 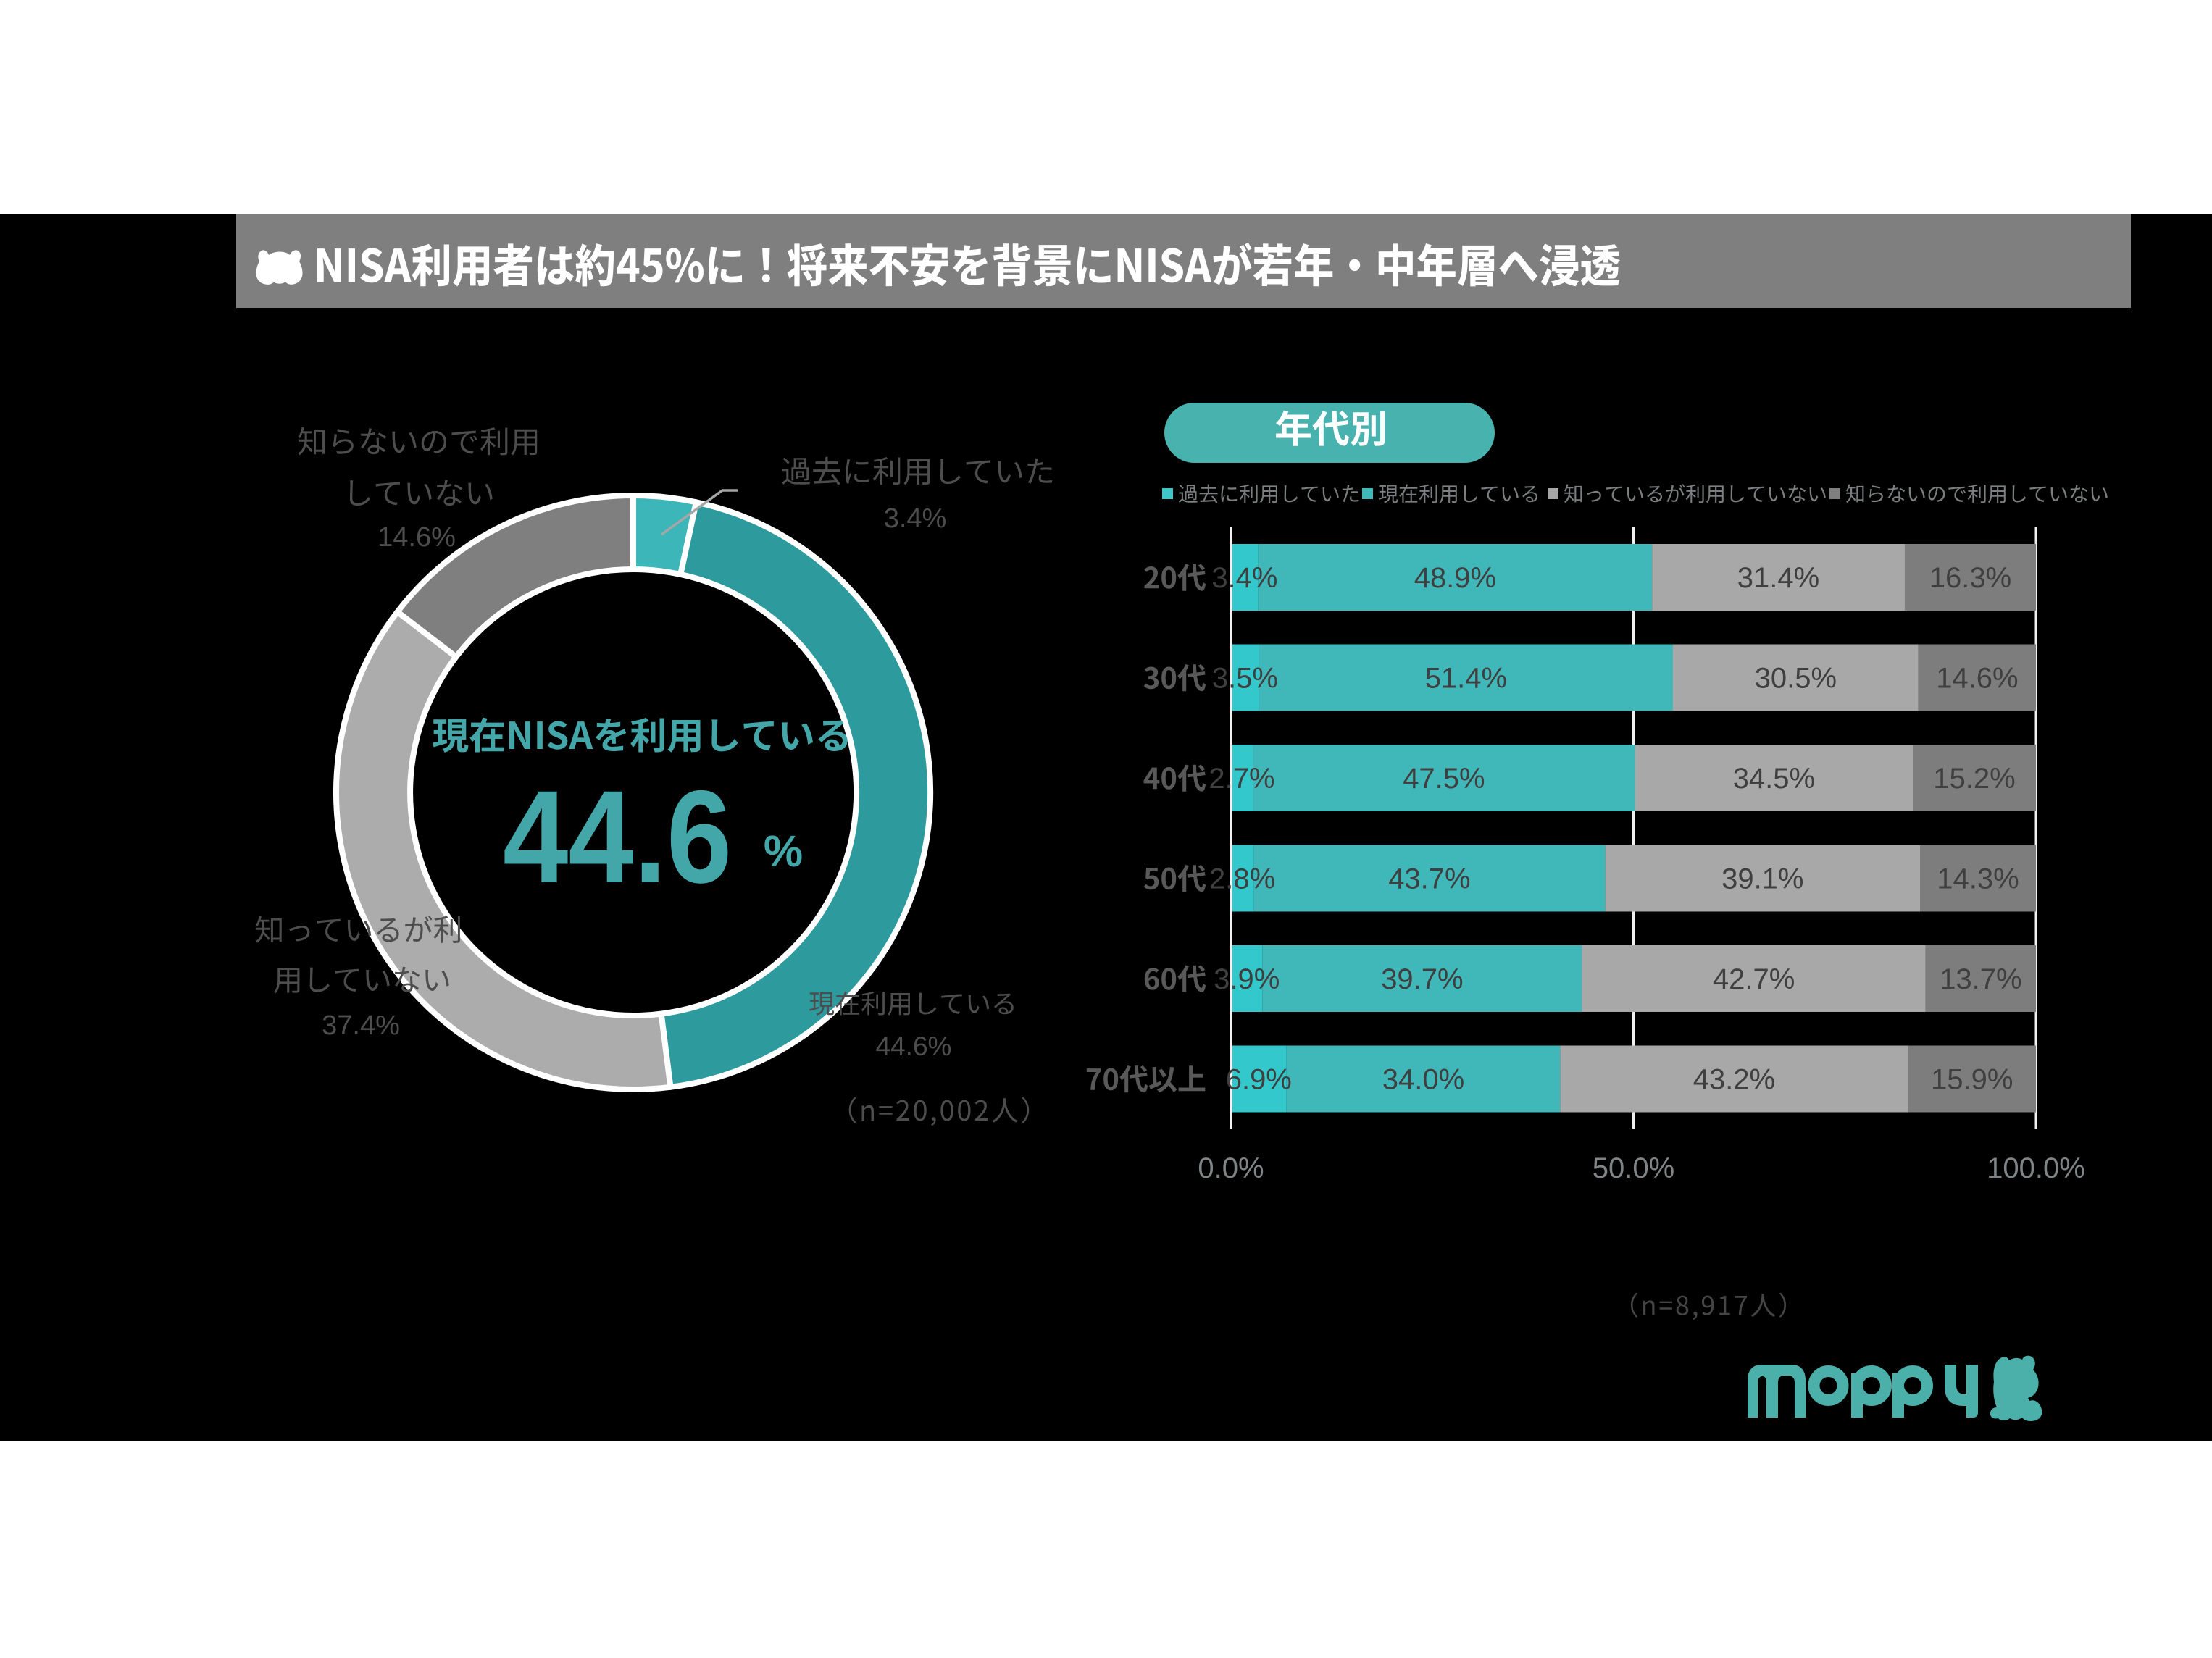 What do you see at coordinates (1422, 979) in the screenshot?
I see `svg-text: 39.7%` at bounding box center [1422, 979].